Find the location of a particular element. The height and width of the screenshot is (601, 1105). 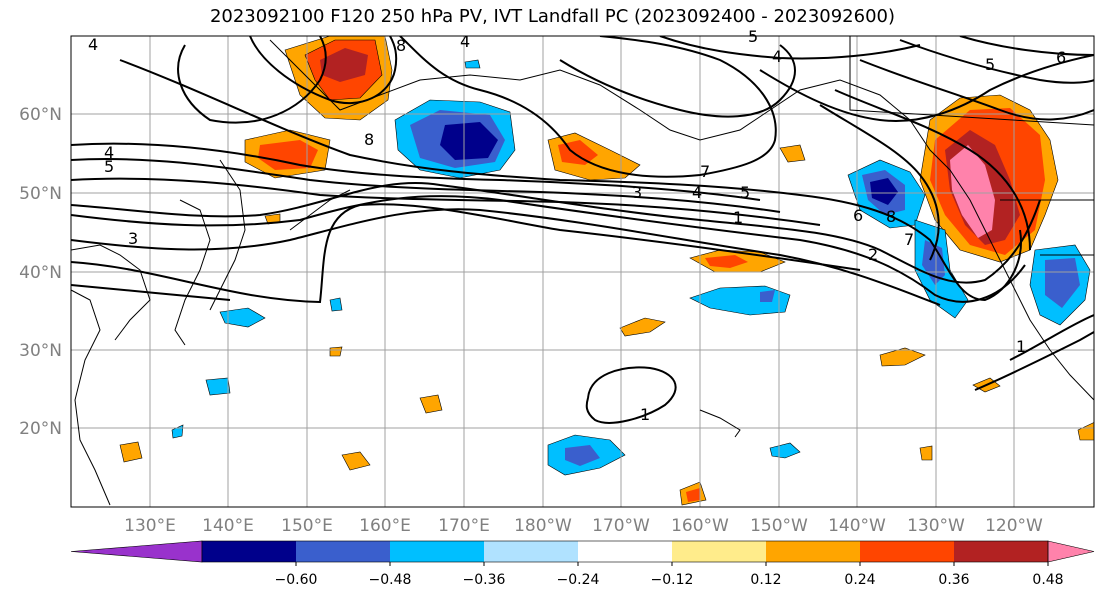

lon-label: 150°E is located at coordinates (307, 526).